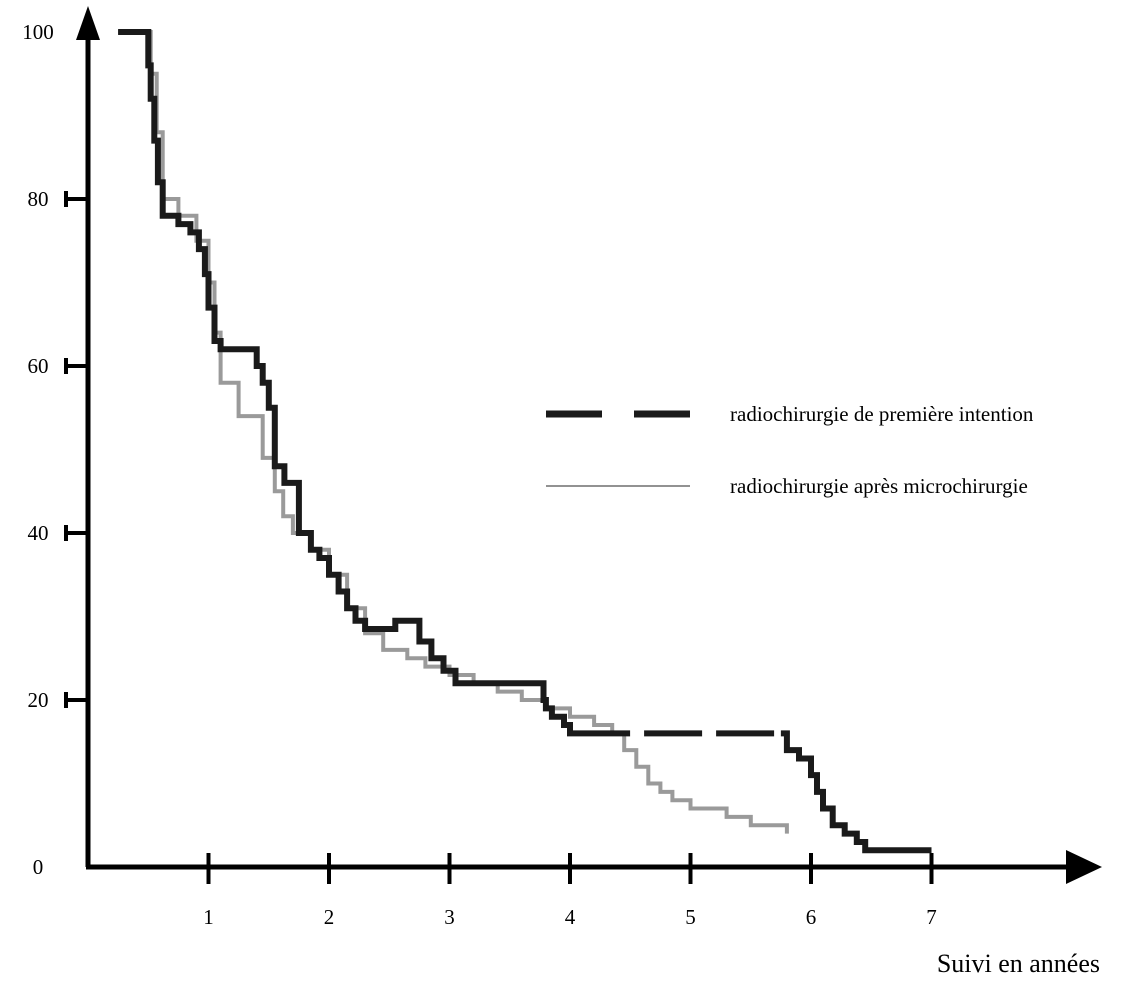 The height and width of the screenshot is (989, 1134). What do you see at coordinates (38, 366) in the screenshot?
I see `y-tick-label: 60` at bounding box center [38, 366].